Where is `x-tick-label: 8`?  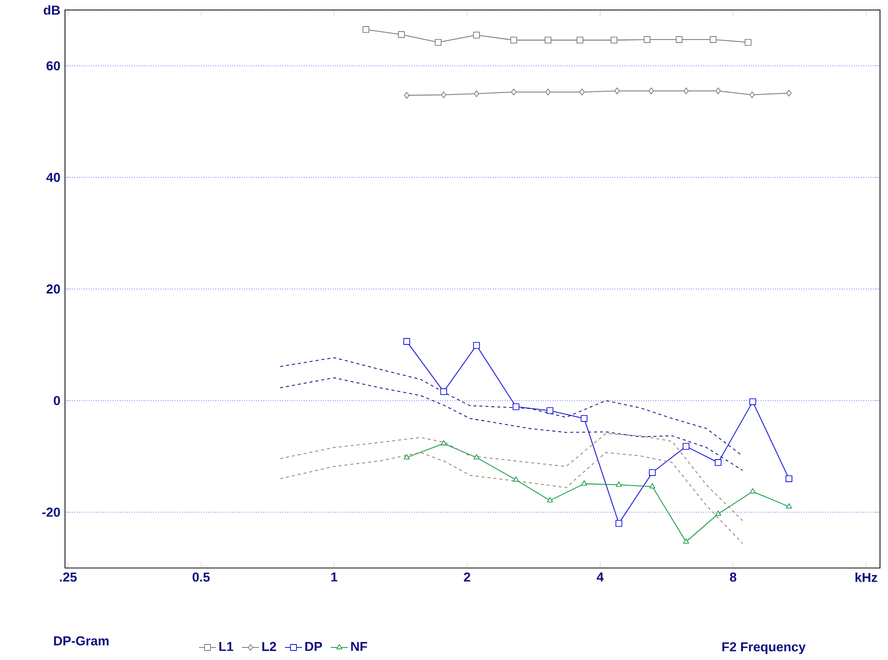 x-tick-label: 8 is located at coordinates (733, 577).